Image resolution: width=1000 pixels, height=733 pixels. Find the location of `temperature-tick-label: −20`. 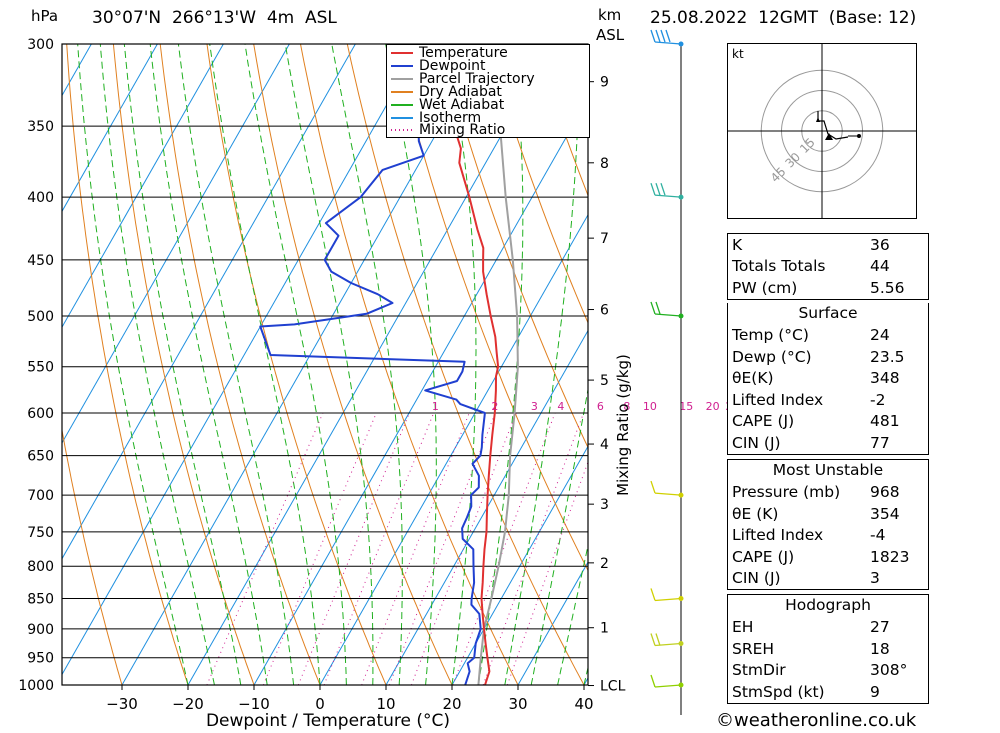

temperature-tick-label: −20 is located at coordinates (188, 704).